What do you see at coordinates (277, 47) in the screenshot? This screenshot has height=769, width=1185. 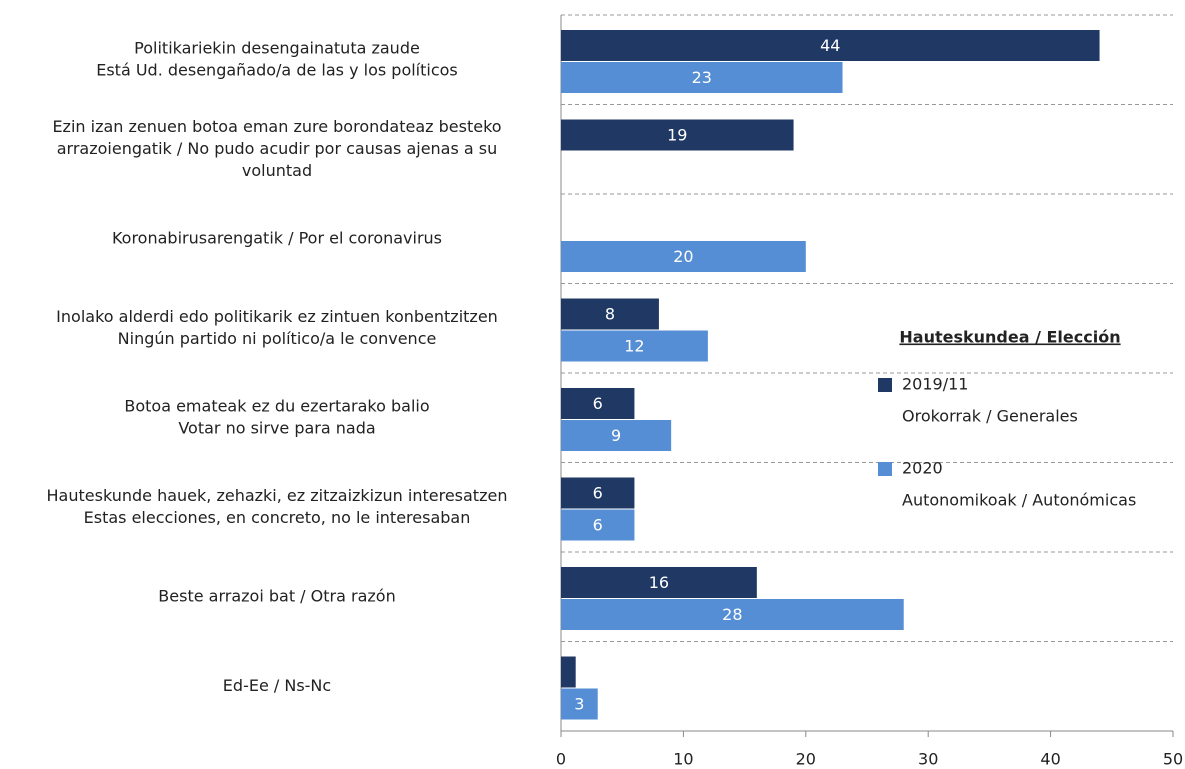 I see `category-label: Politikariekin desengainatuta zaude` at bounding box center [277, 47].